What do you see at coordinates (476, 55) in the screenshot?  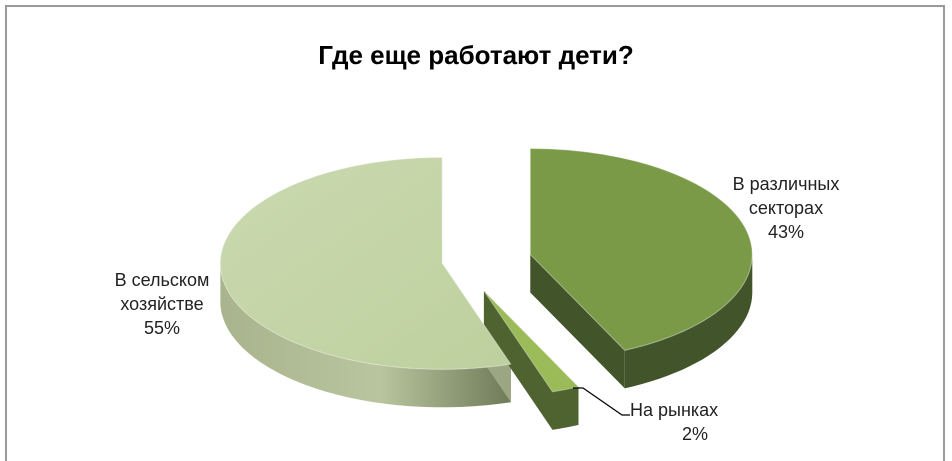 I see `chart-title: Где еще работают дети?` at bounding box center [476, 55].